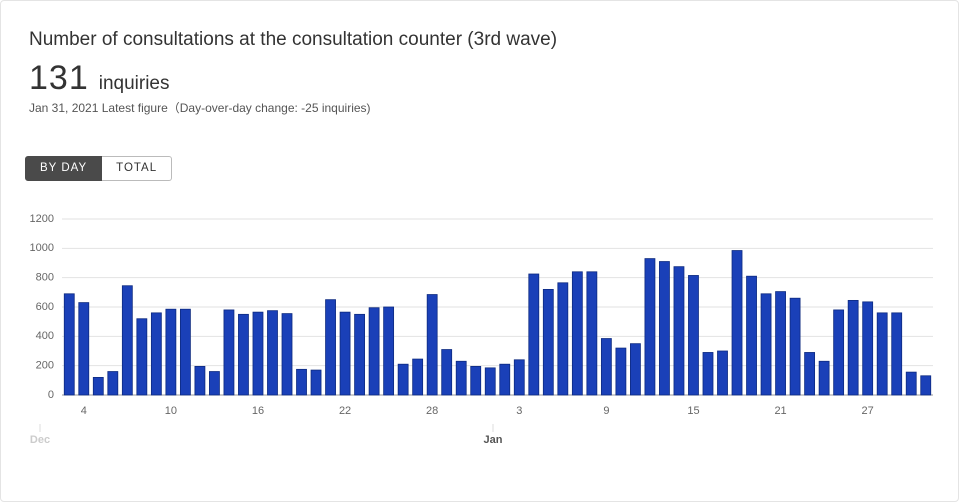 This screenshot has height=502, width=959. Describe the element at coordinates (42, 219) in the screenshot. I see `y-tick-label: 1200` at that location.